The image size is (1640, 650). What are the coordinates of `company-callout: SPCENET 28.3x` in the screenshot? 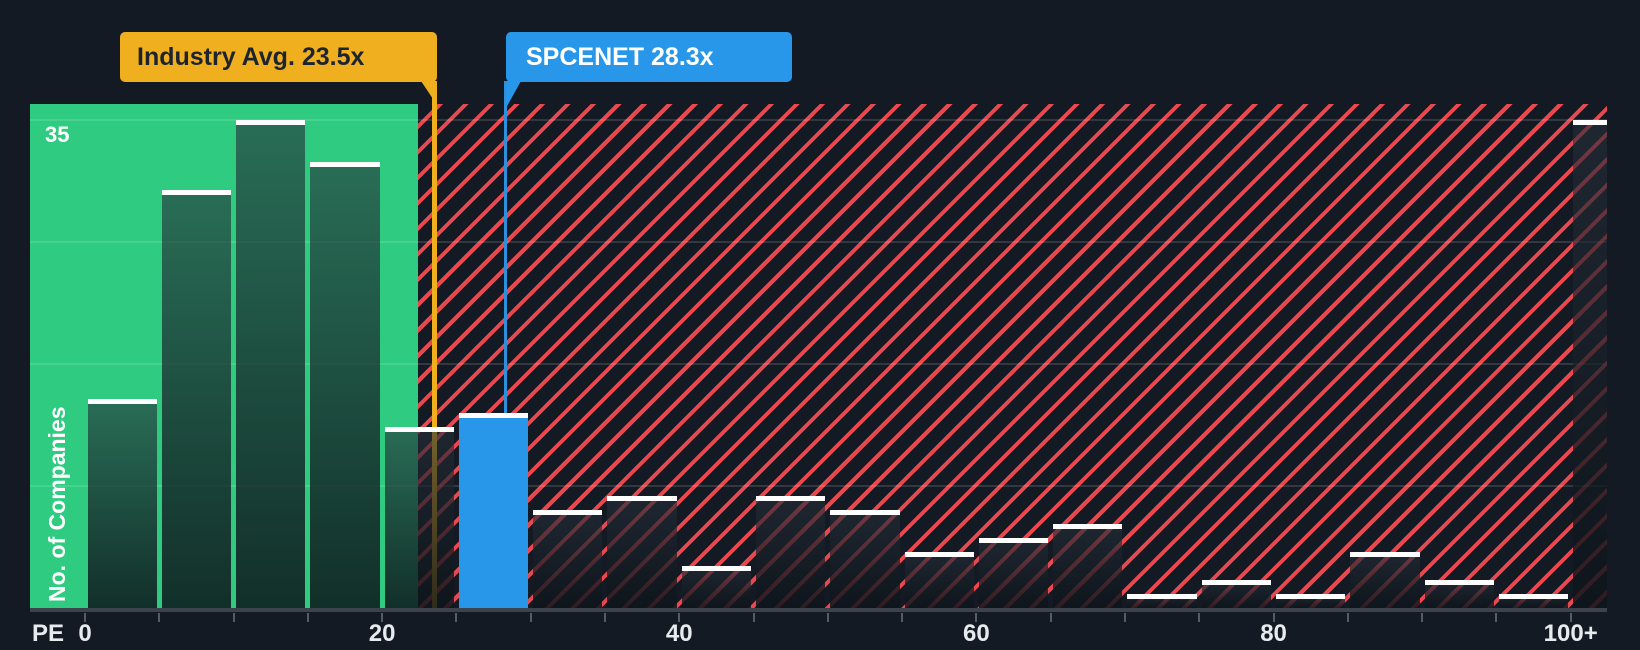 It's located at (649, 57).